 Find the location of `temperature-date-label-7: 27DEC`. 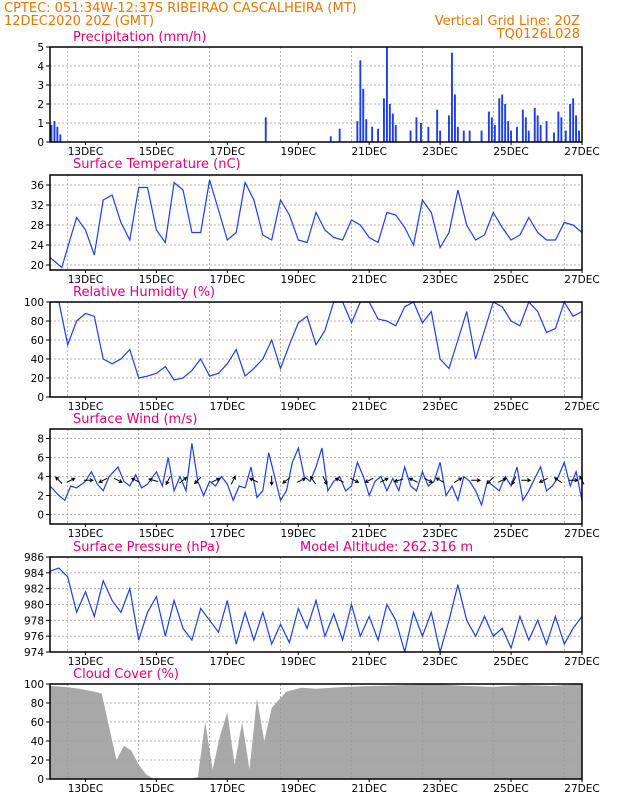

temperature-date-label-7: 27DEC is located at coordinates (581, 280).